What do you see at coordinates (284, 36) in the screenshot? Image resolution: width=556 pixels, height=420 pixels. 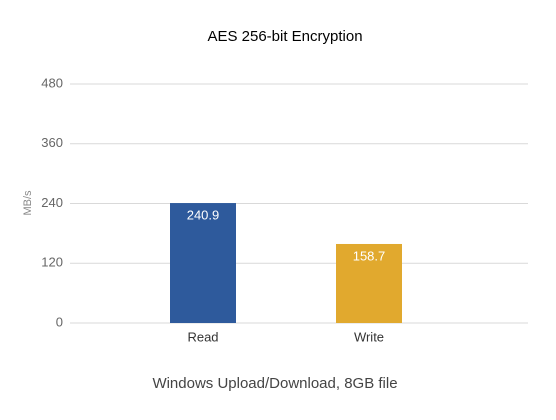 I see `chart-title: AES 256-bit Encryption` at bounding box center [284, 36].